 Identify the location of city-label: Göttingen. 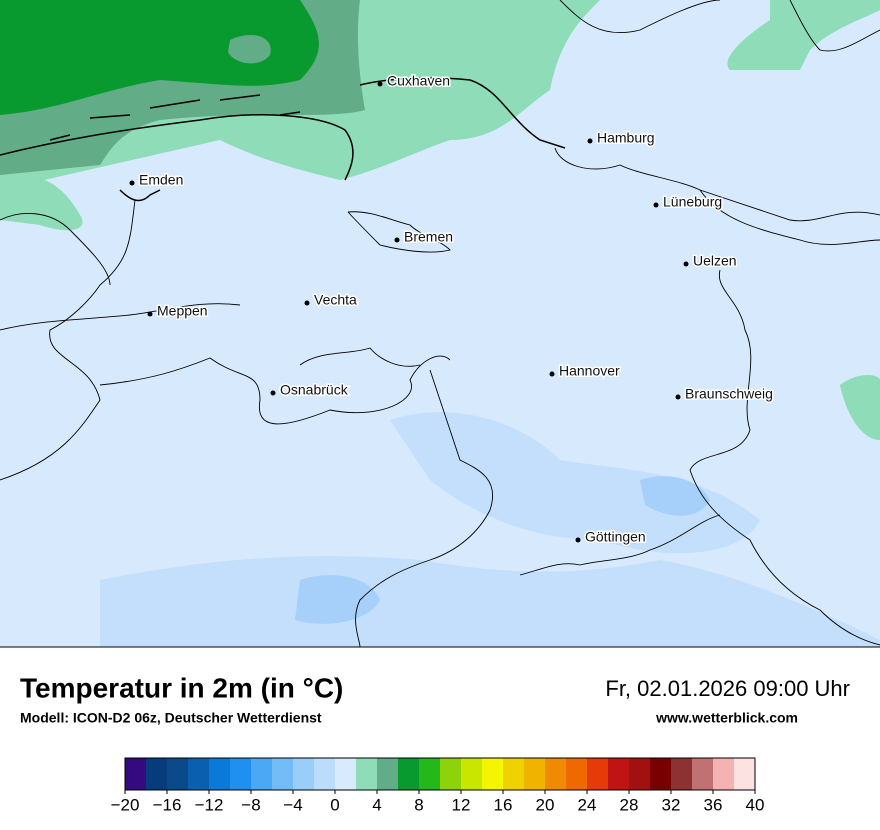
(615, 537).